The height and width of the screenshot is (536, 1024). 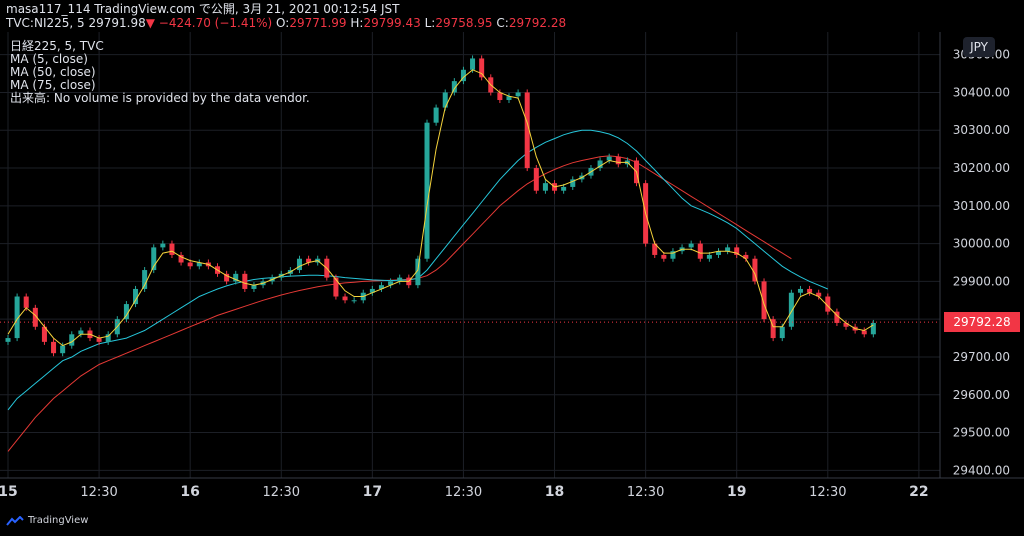 What do you see at coordinates (9, 492) in the screenshot?
I see `time-tick-label: 15` at bounding box center [9, 492].